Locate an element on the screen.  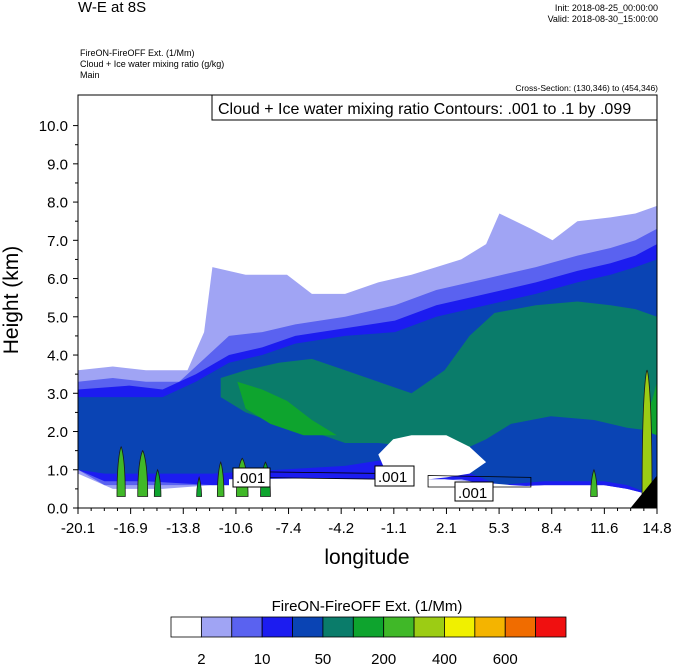
y-tick-label: 7.0 is located at coordinates (57, 241).